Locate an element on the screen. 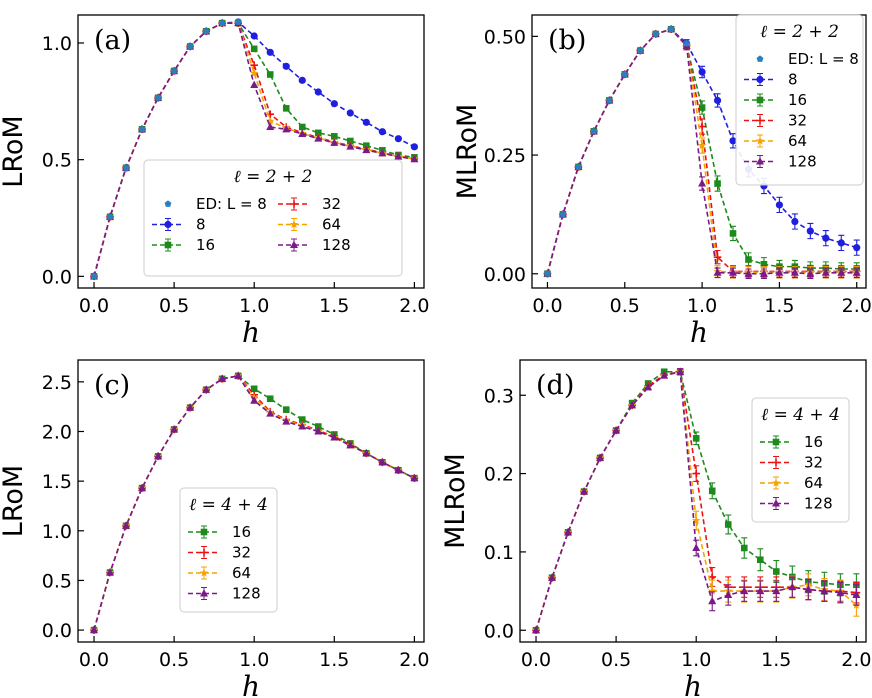 The height and width of the screenshot is (698, 872). legend-entry: ED: L = 8 is located at coordinates (215, 204).